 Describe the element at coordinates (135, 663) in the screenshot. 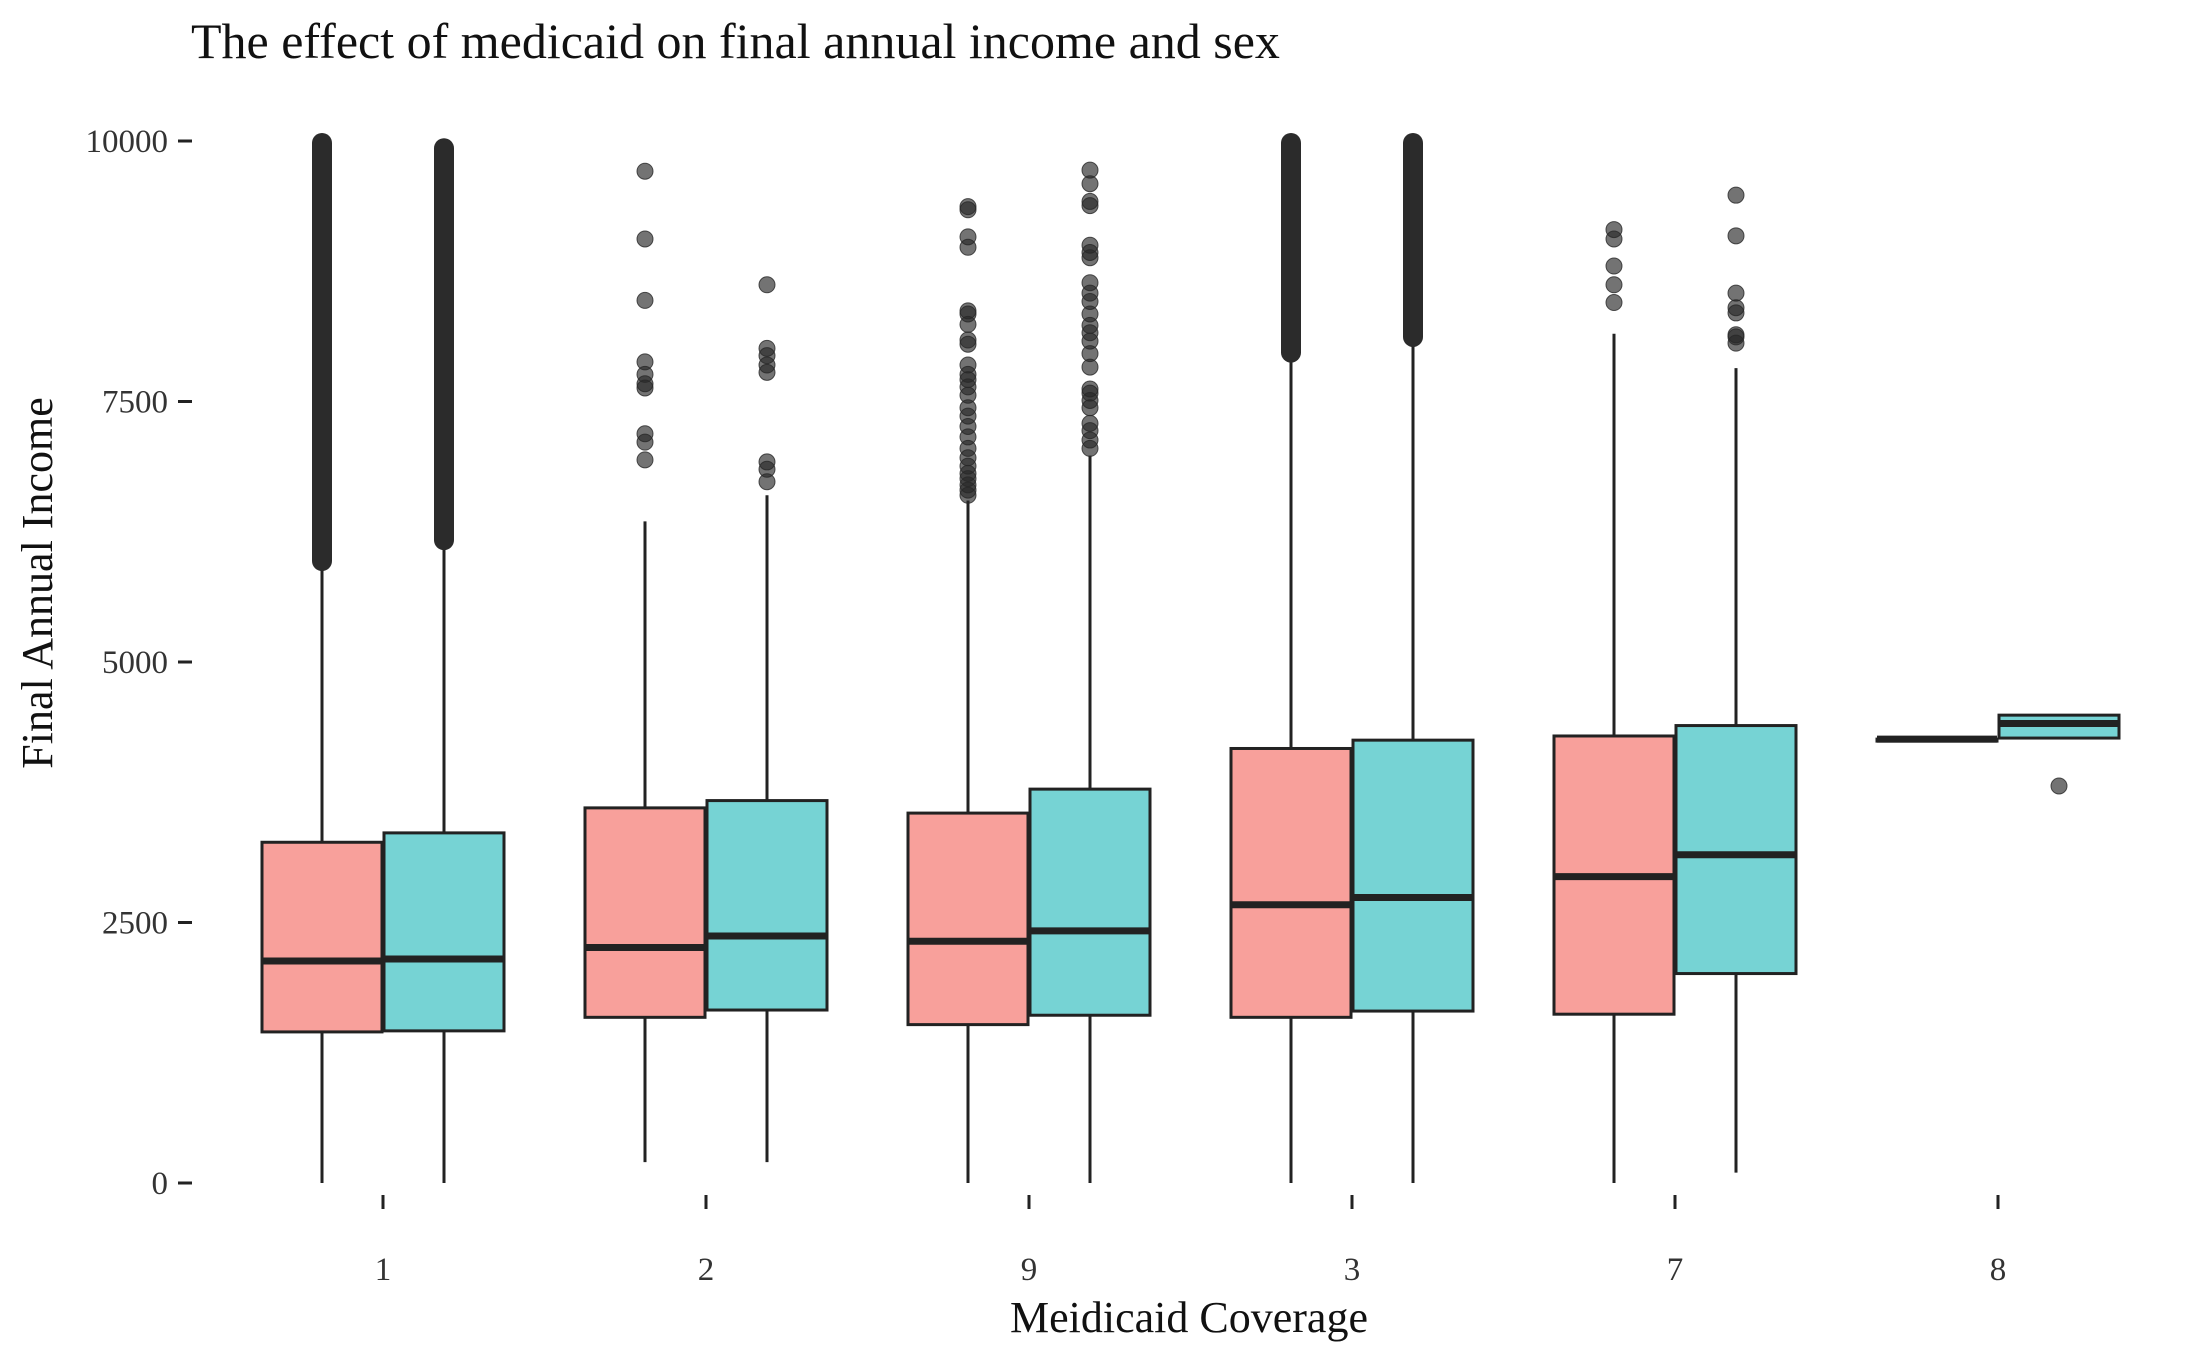

I see `y-tick-label: 5000` at that location.